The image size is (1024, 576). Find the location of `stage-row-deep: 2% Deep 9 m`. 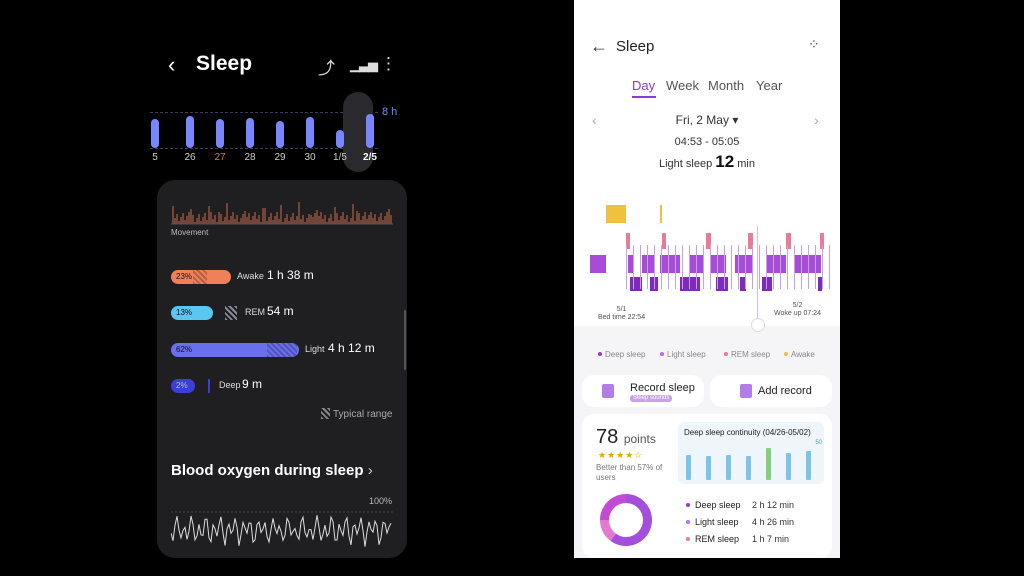

stage-row-deep: 2% Deep 9 m is located at coordinates (286, 386).